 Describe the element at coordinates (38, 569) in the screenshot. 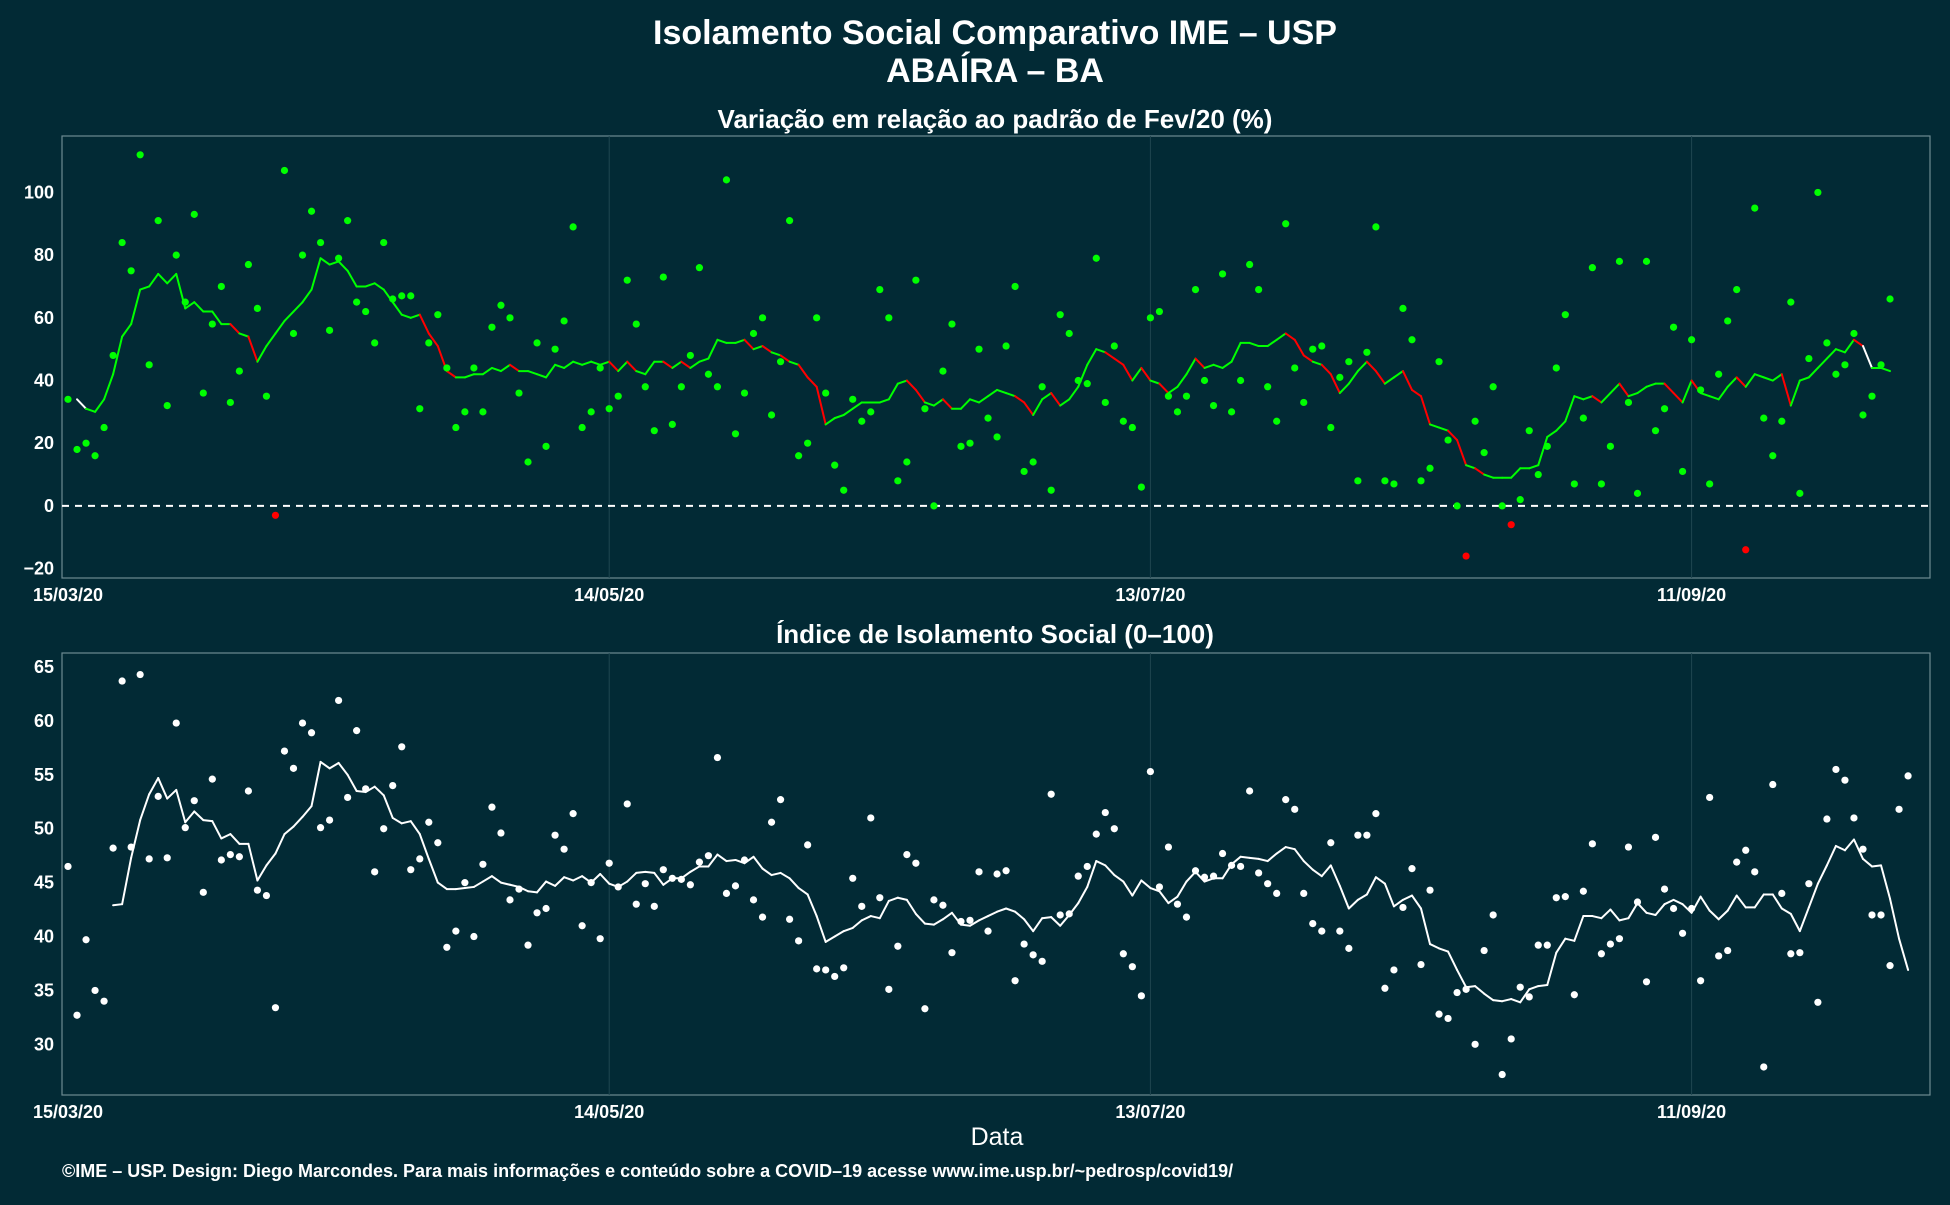

I see `y-tick-label: −20` at that location.